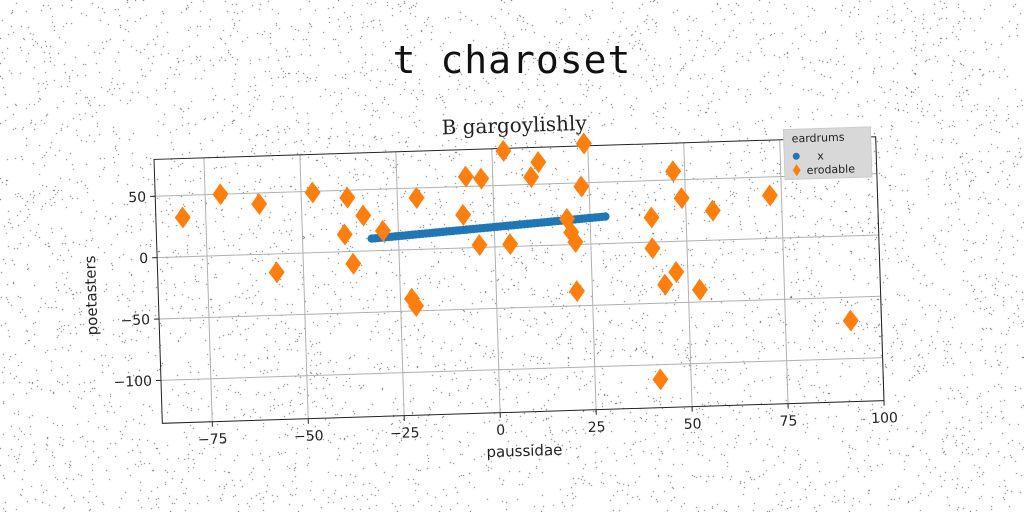  Describe the element at coordinates (514, 125) in the screenshot. I see `chart-title: B gargoylishly` at that location.